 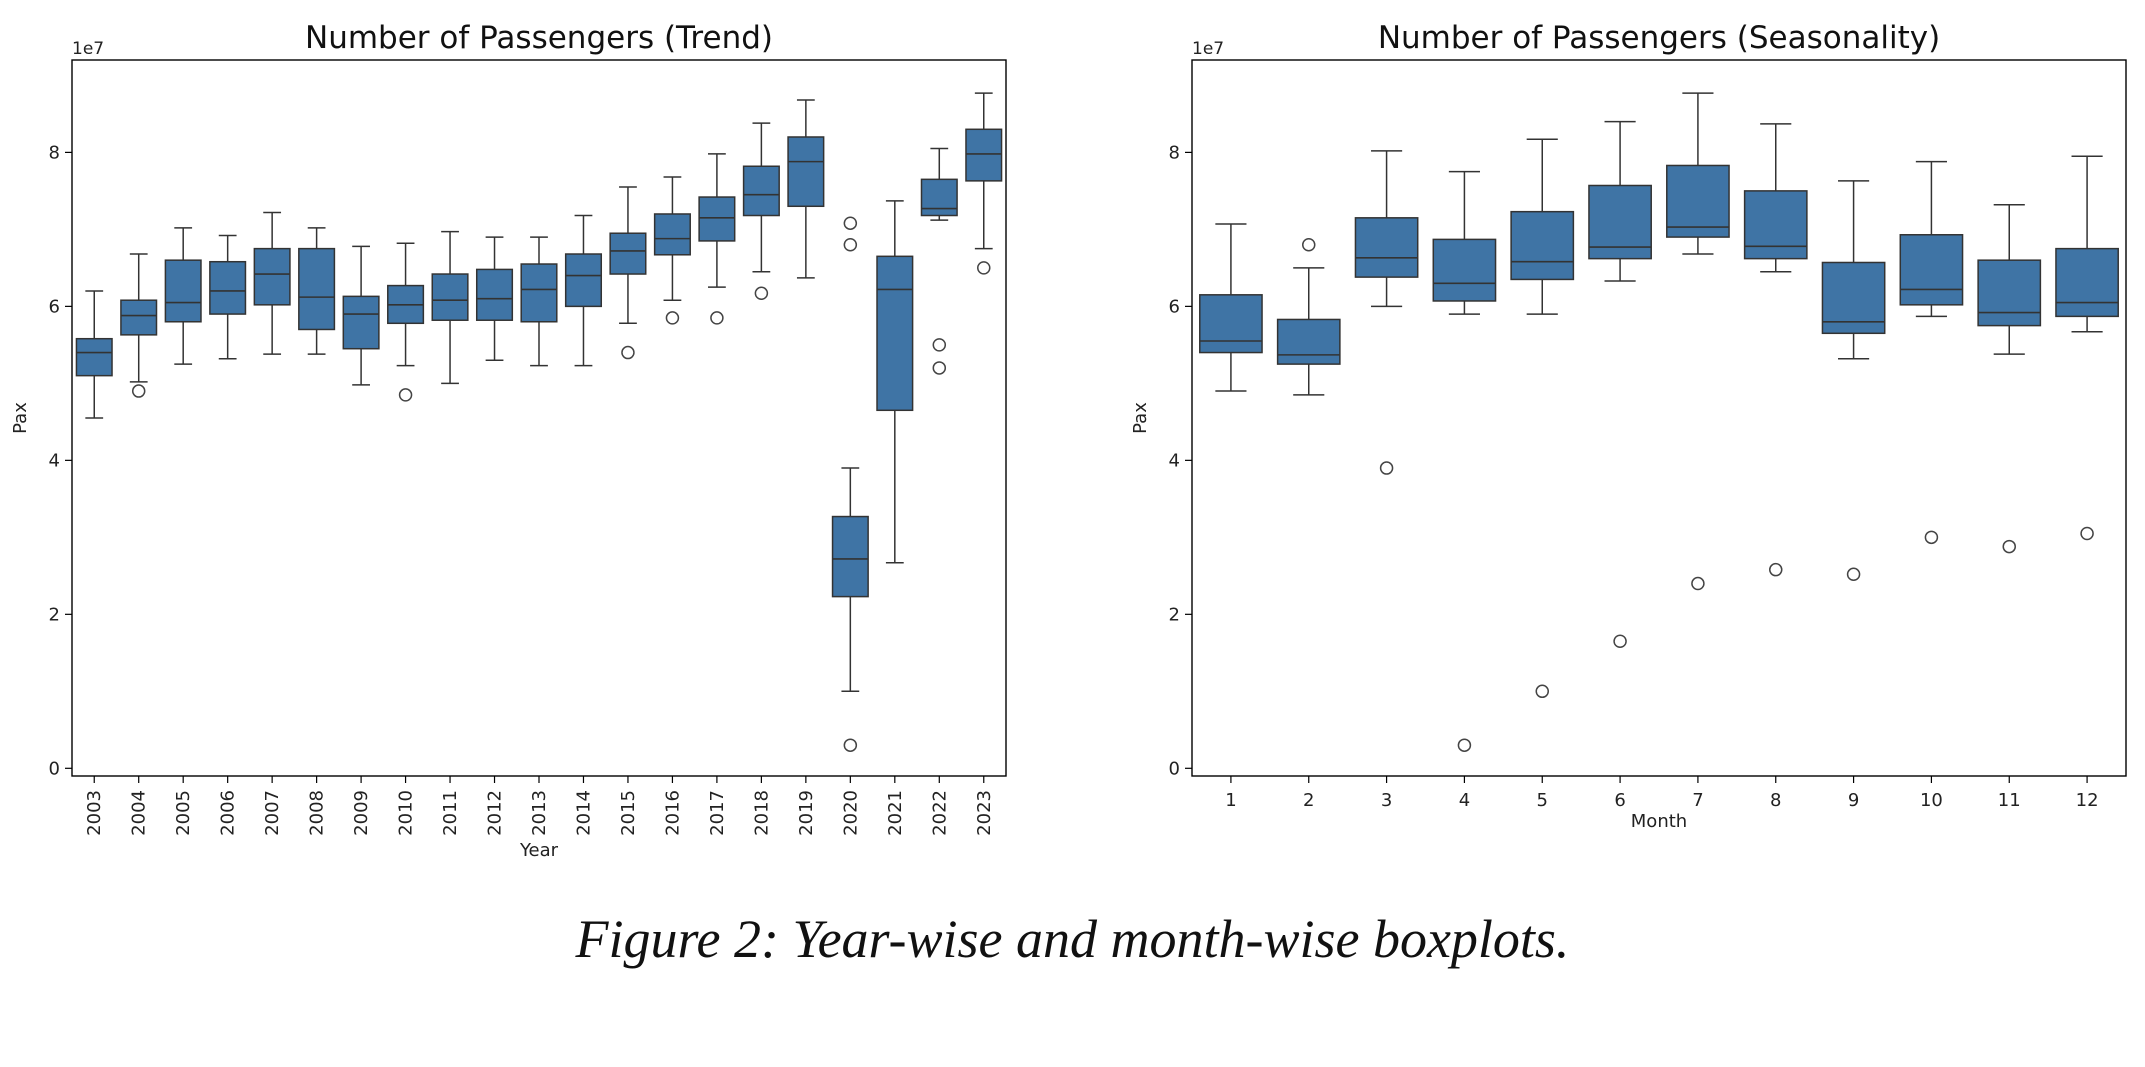 I want to click on x-tick-label: 2015, so click(x=628, y=813).